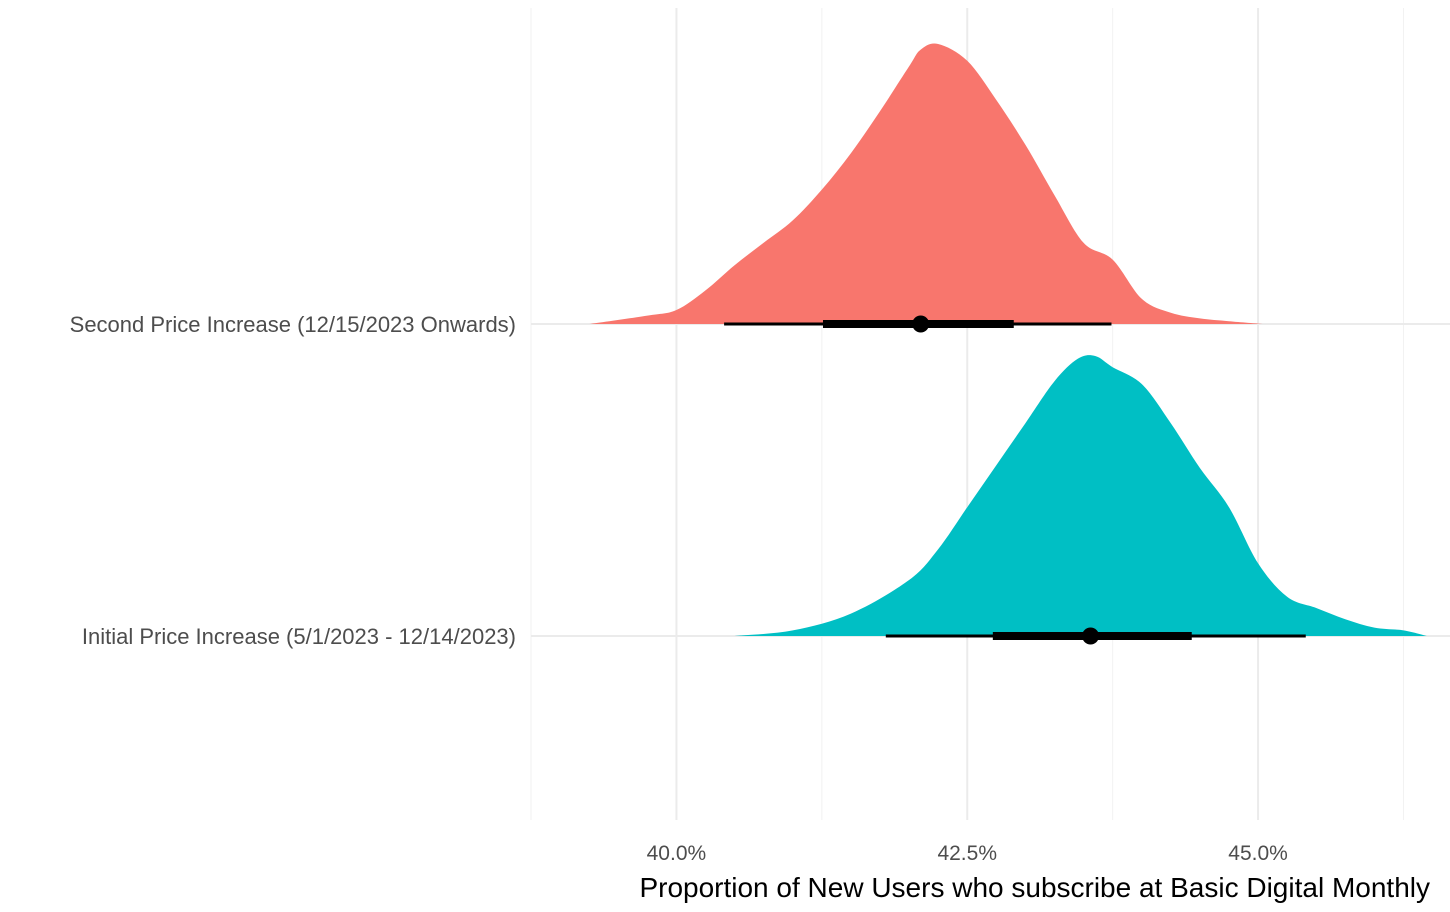  What do you see at coordinates (1258, 853) in the screenshot?
I see `x-tick-label: 45.0%` at bounding box center [1258, 853].